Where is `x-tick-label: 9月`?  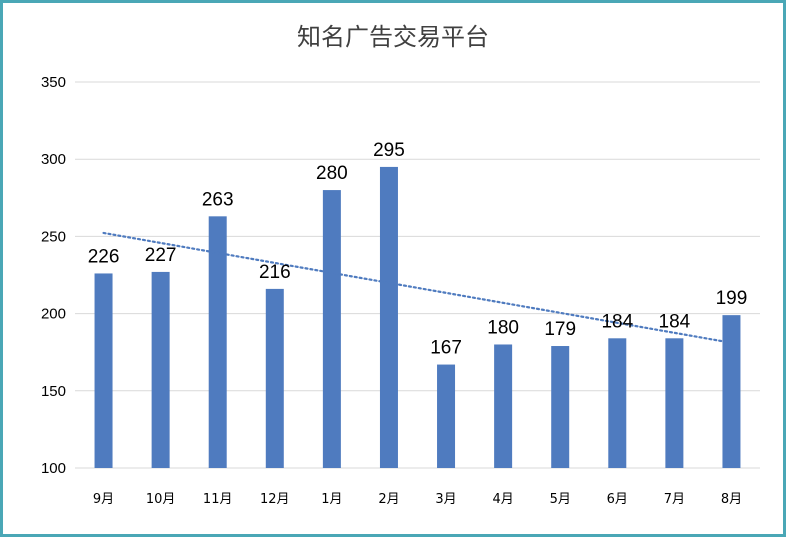 x-tick-label: 9月 is located at coordinates (103, 499).